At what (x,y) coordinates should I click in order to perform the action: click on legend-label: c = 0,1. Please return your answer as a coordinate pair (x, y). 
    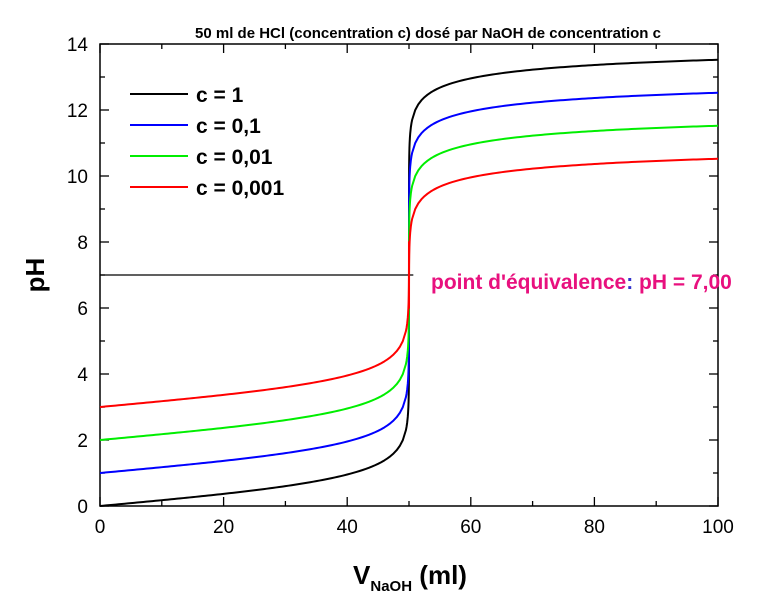
    Looking at the image, I should click on (228, 126).